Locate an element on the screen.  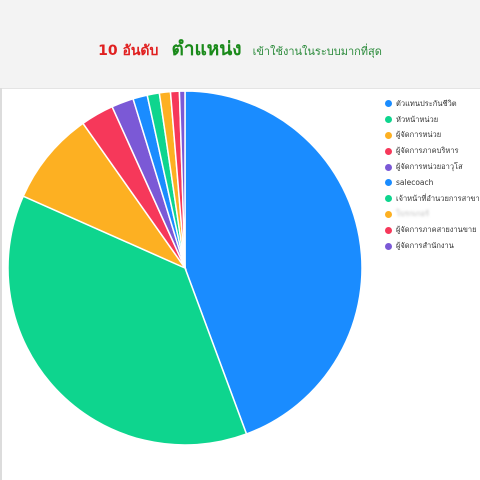
legend-item-2: หัวหน้าหน่วย is located at coordinates (432, 120).